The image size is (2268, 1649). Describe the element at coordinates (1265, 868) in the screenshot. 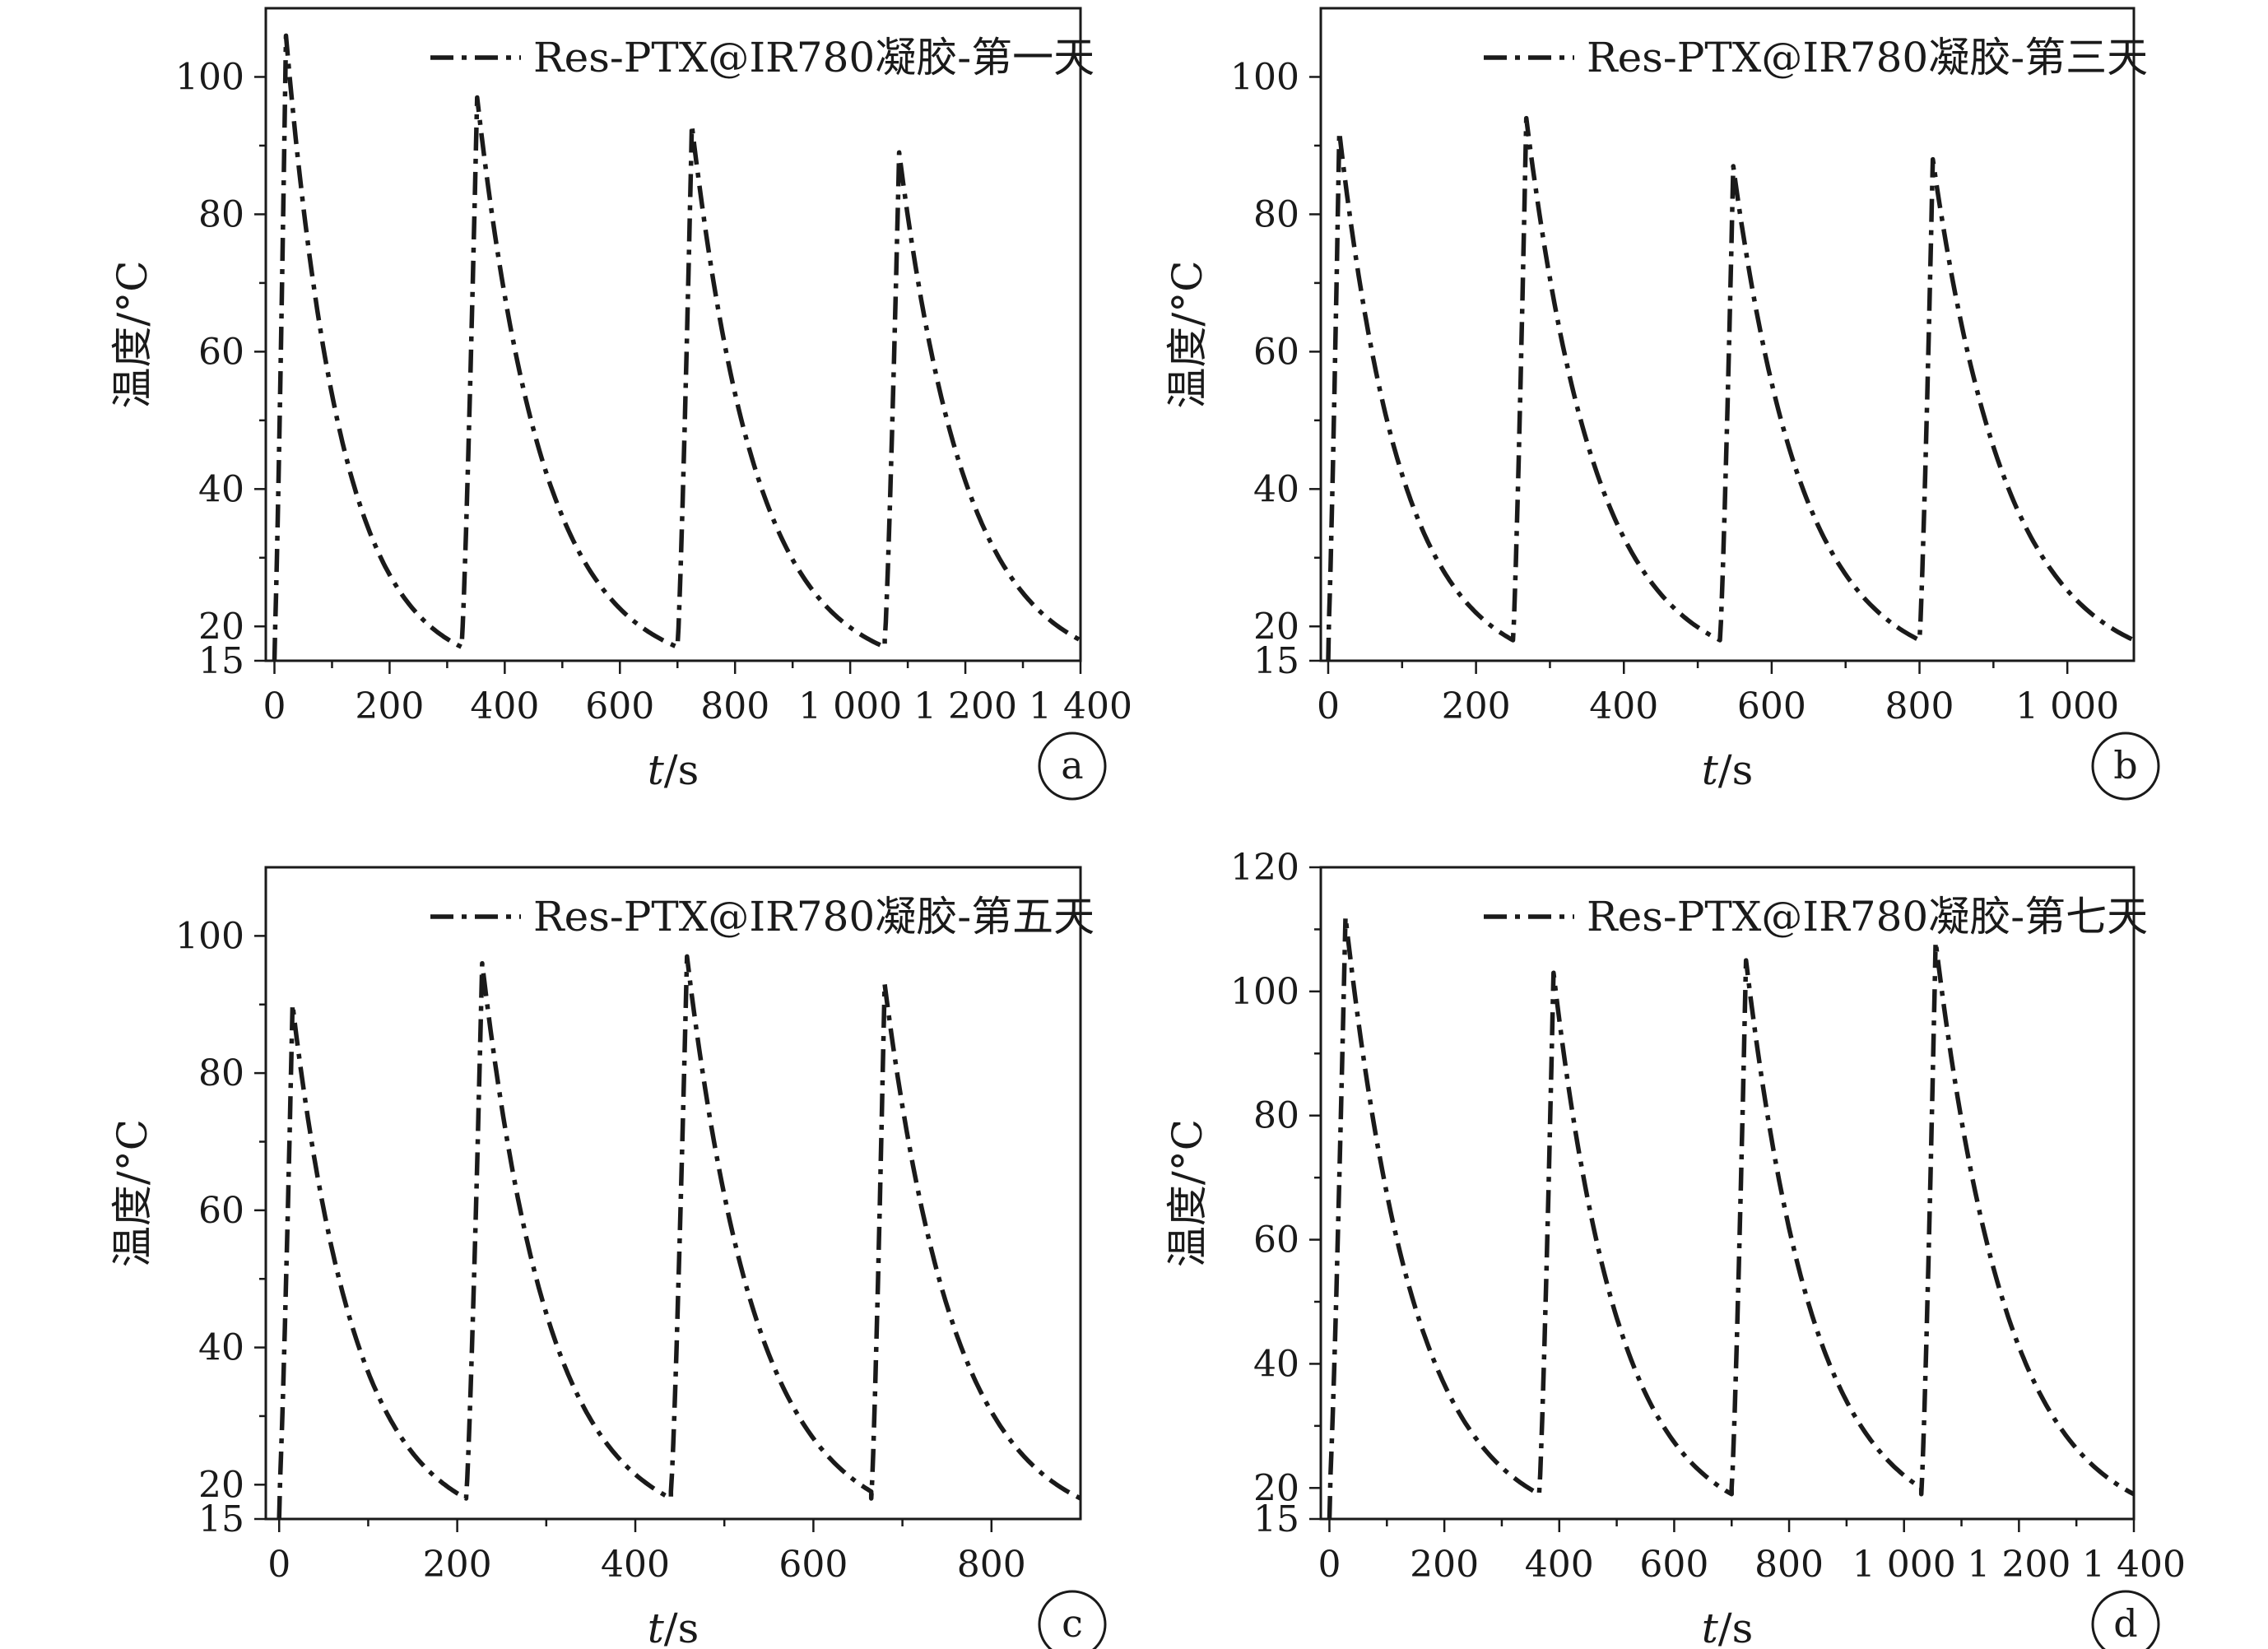

I see `y-tick-label: 120` at that location.